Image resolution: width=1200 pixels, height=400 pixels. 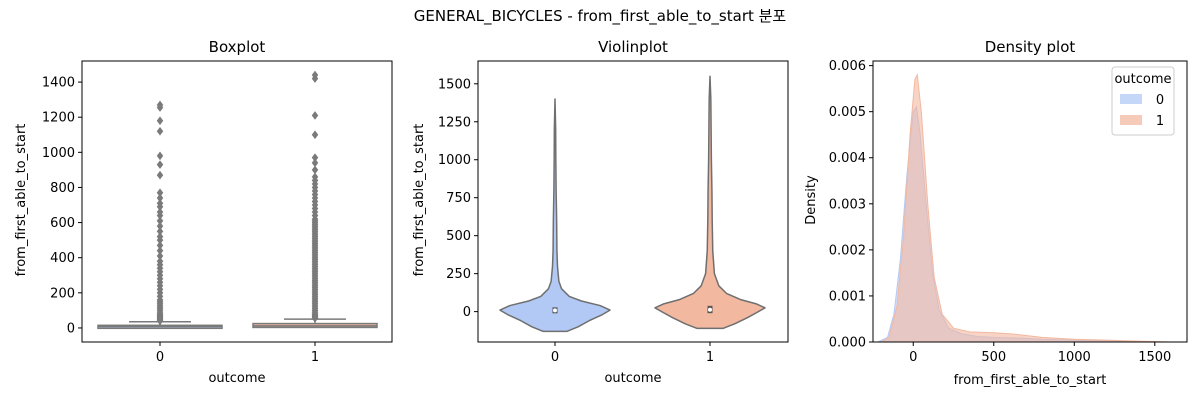 What do you see at coordinates (454, 84) in the screenshot?
I see `violin-y-tick-label: 1500` at bounding box center [454, 84].